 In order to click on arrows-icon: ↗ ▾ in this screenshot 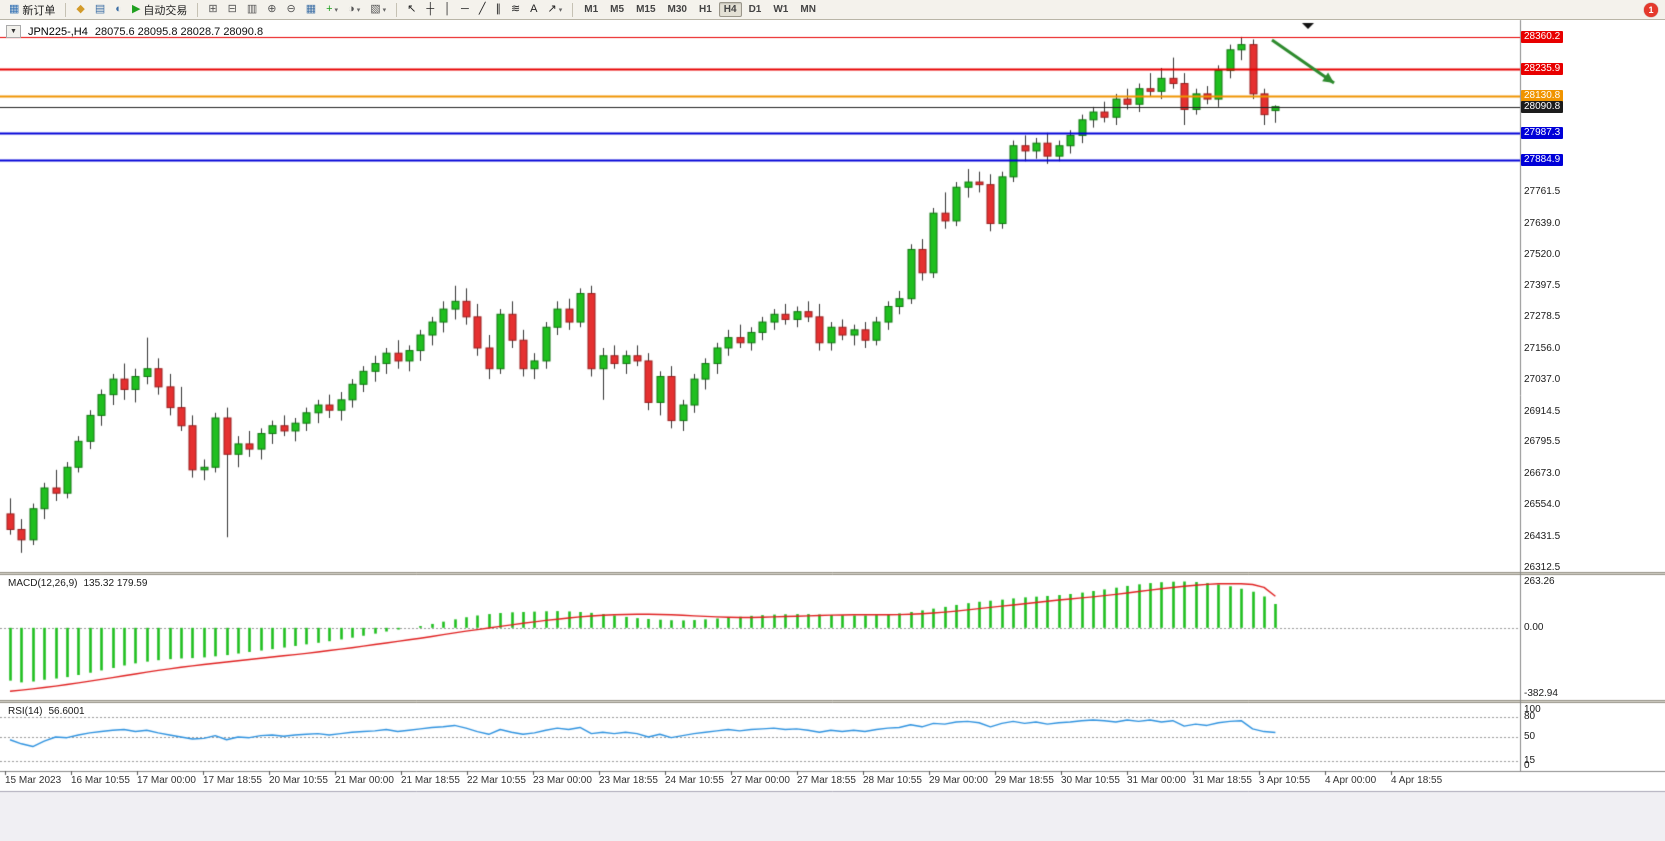, I will do `click(555, 10)`.